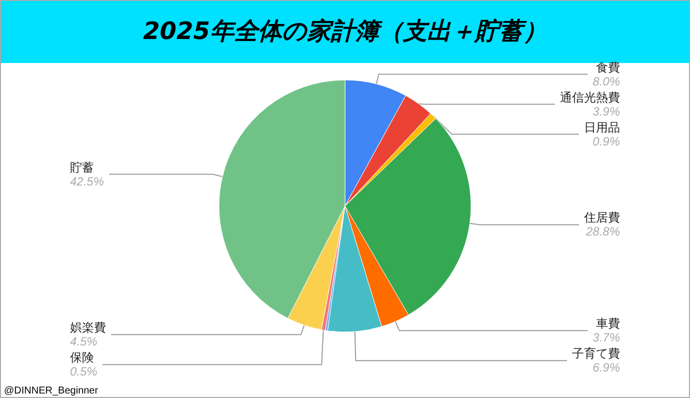  Describe the element at coordinates (345, 31) in the screenshot. I see `chart-title: 2025年全体の家計簿（支出＋貯蓄）` at that location.